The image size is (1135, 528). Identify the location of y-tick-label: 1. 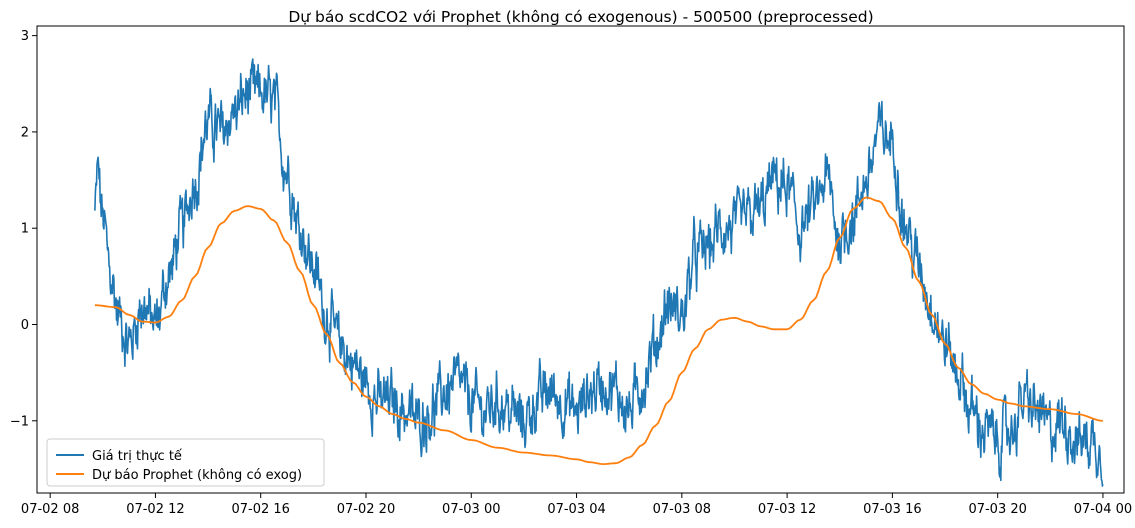
(25, 229).